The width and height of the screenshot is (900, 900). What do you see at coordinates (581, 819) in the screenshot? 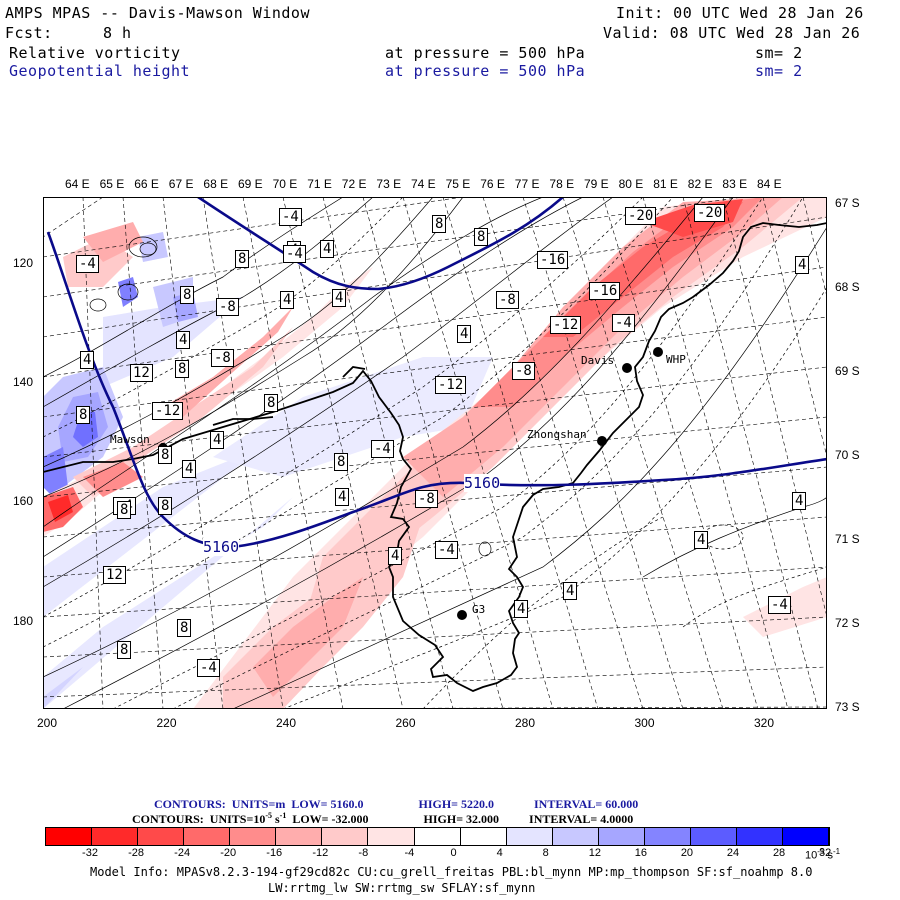
I see `vort-legend-interval: INTERVAL= 4.0000` at bounding box center [581, 819].